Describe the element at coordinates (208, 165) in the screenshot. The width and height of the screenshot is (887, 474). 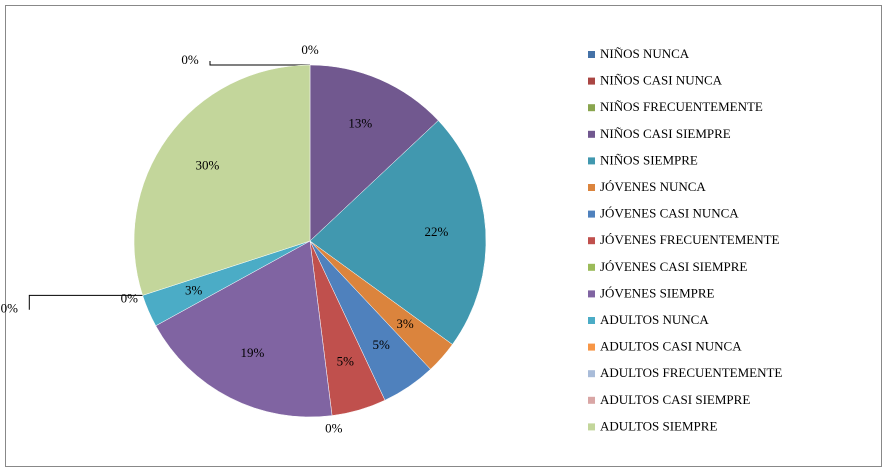
I see `data-label: 30%` at that location.